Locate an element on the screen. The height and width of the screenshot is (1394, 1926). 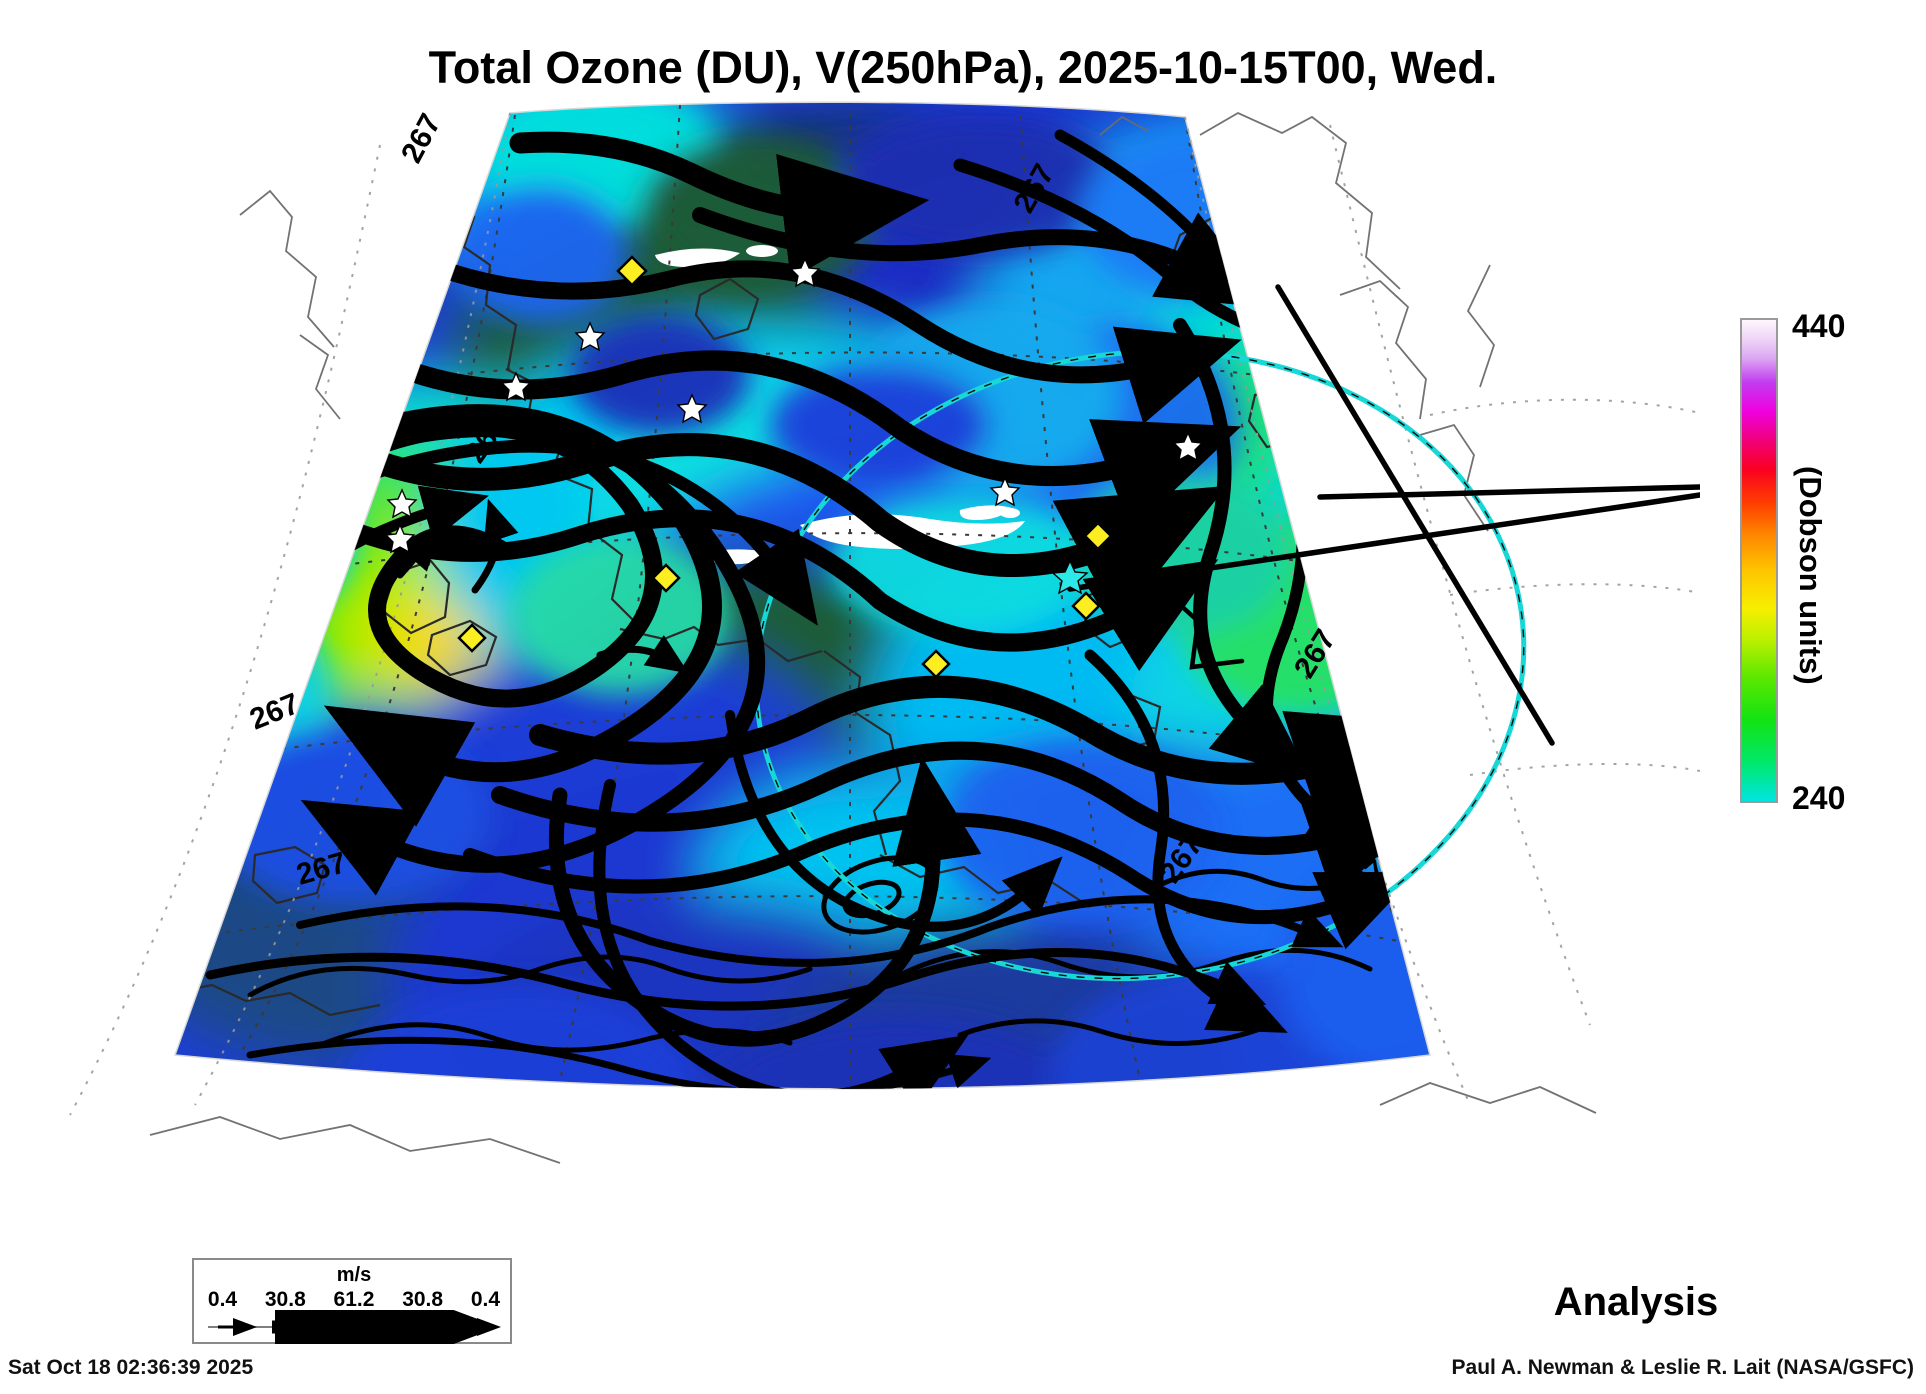
wind-key-values: 0.4 30.8 61.2 30.8 0.4 is located at coordinates (354, 1300).